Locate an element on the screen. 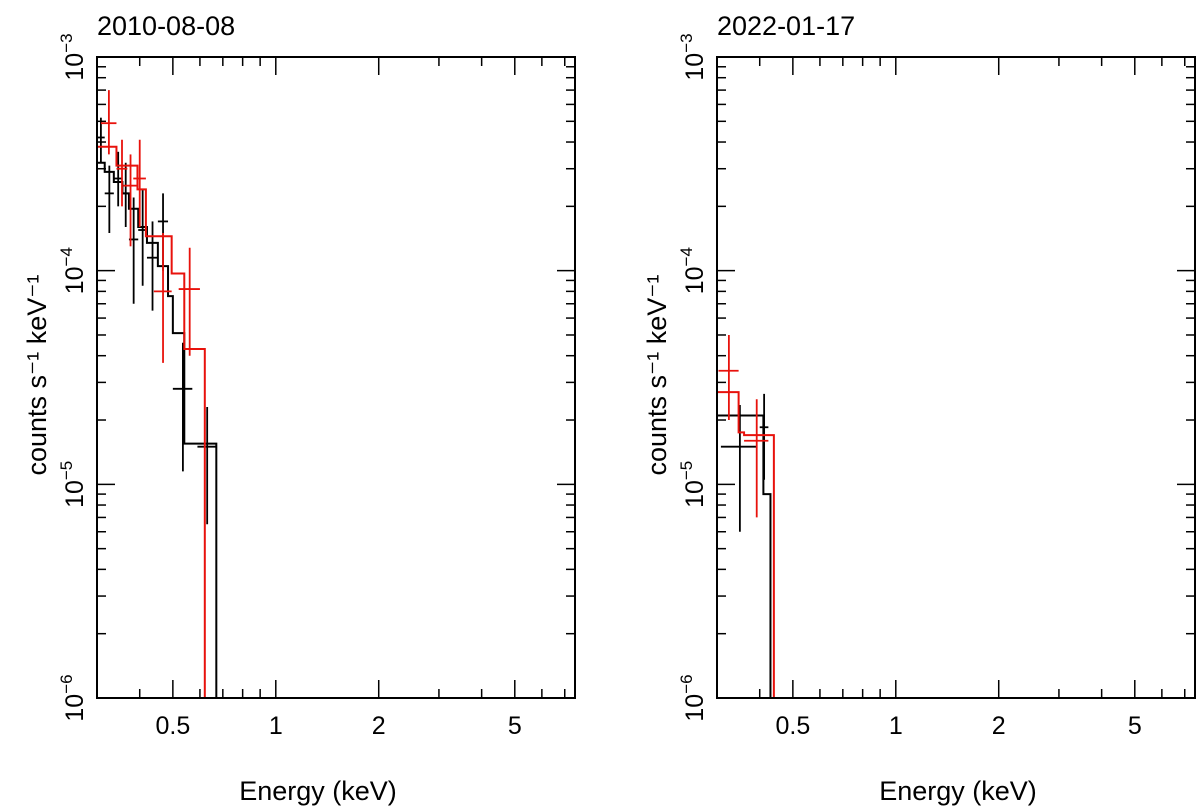  panel-title: 2010-08-08 is located at coordinates (166, 26).